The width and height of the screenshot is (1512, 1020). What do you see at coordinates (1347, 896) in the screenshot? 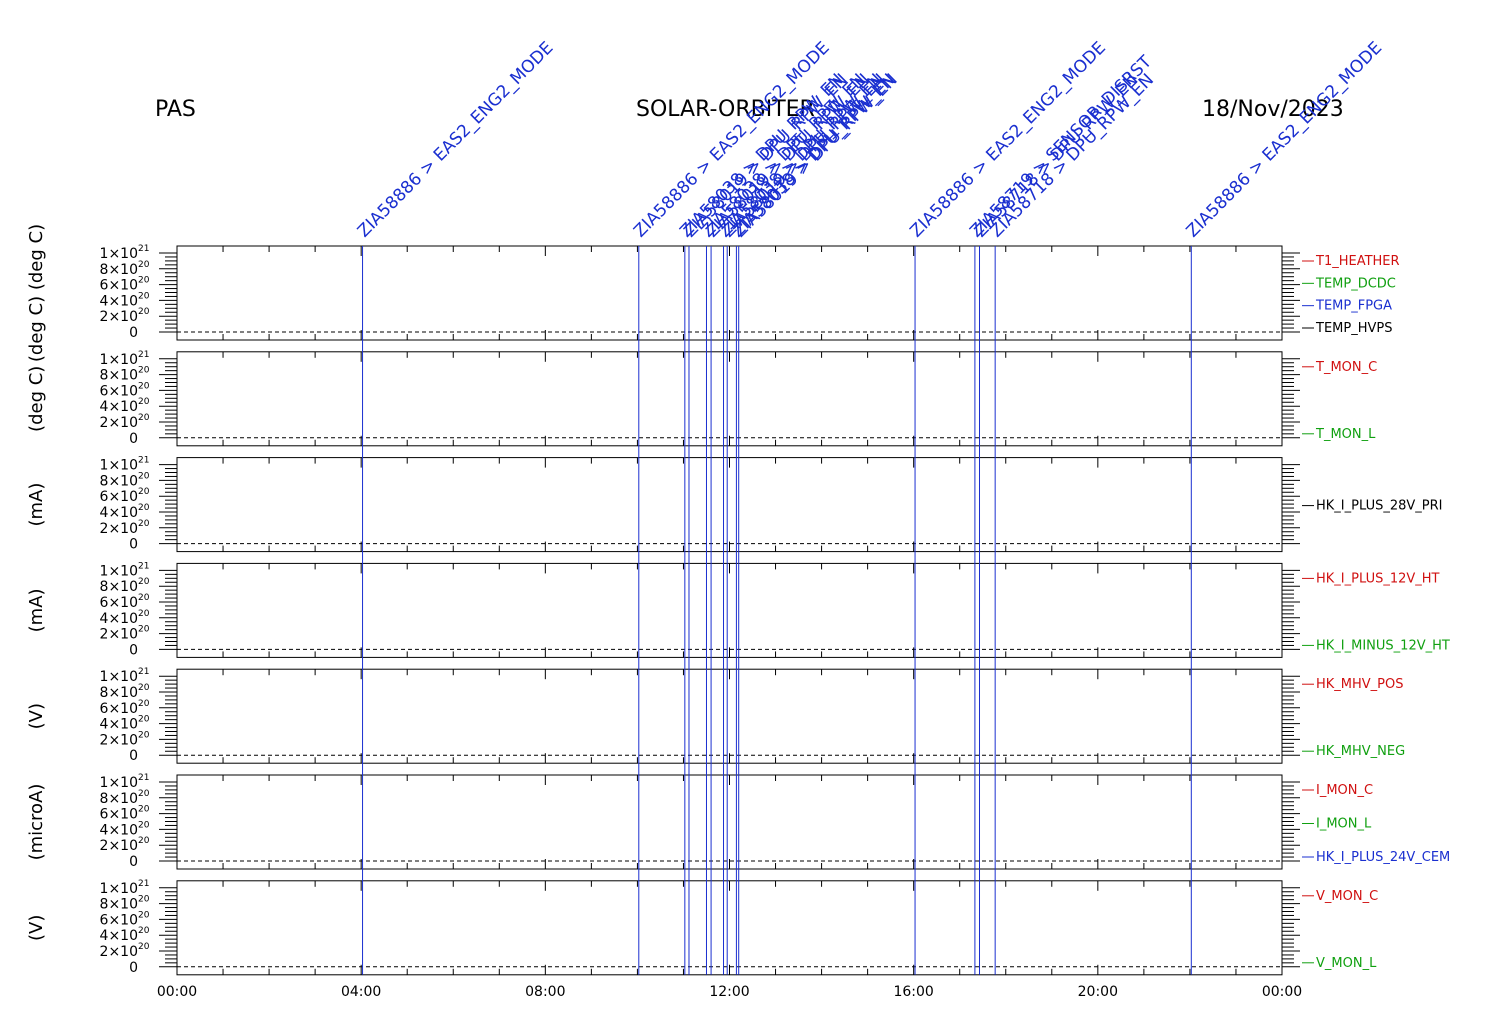
I see `legend-v-mon-c: V_MON_C` at bounding box center [1347, 896].